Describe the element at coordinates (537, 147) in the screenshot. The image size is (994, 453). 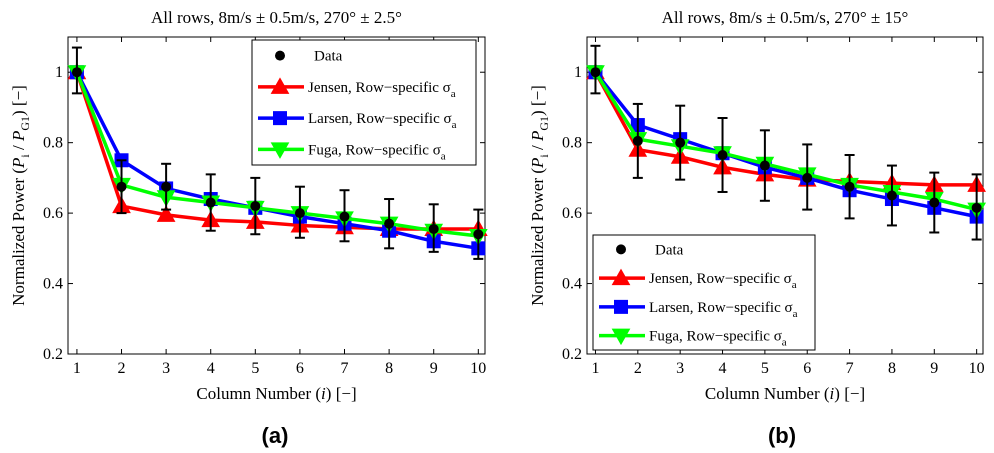
I see `y-axis-label-slash: /` at that location.